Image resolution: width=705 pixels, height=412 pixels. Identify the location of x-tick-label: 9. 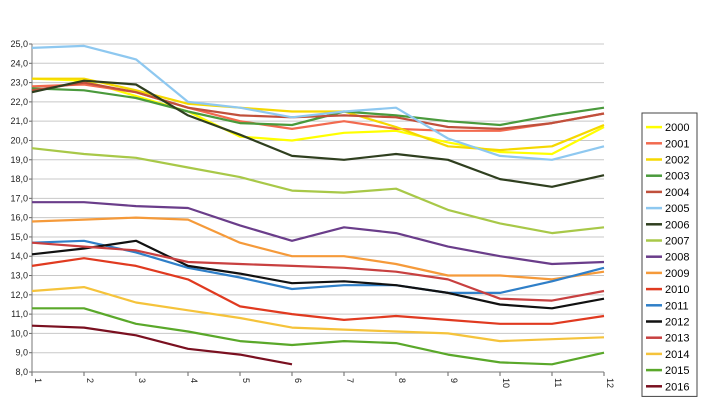
(454, 380).